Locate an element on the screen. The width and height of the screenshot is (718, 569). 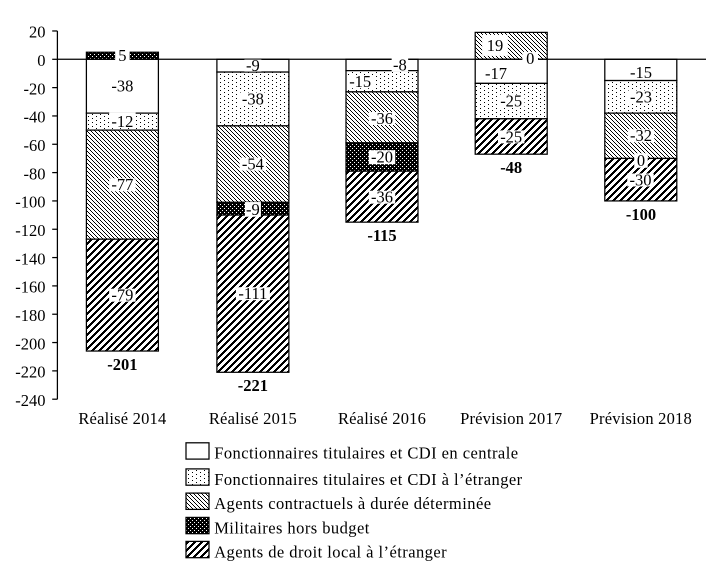
svg-text: -120 is located at coordinates (30, 230).